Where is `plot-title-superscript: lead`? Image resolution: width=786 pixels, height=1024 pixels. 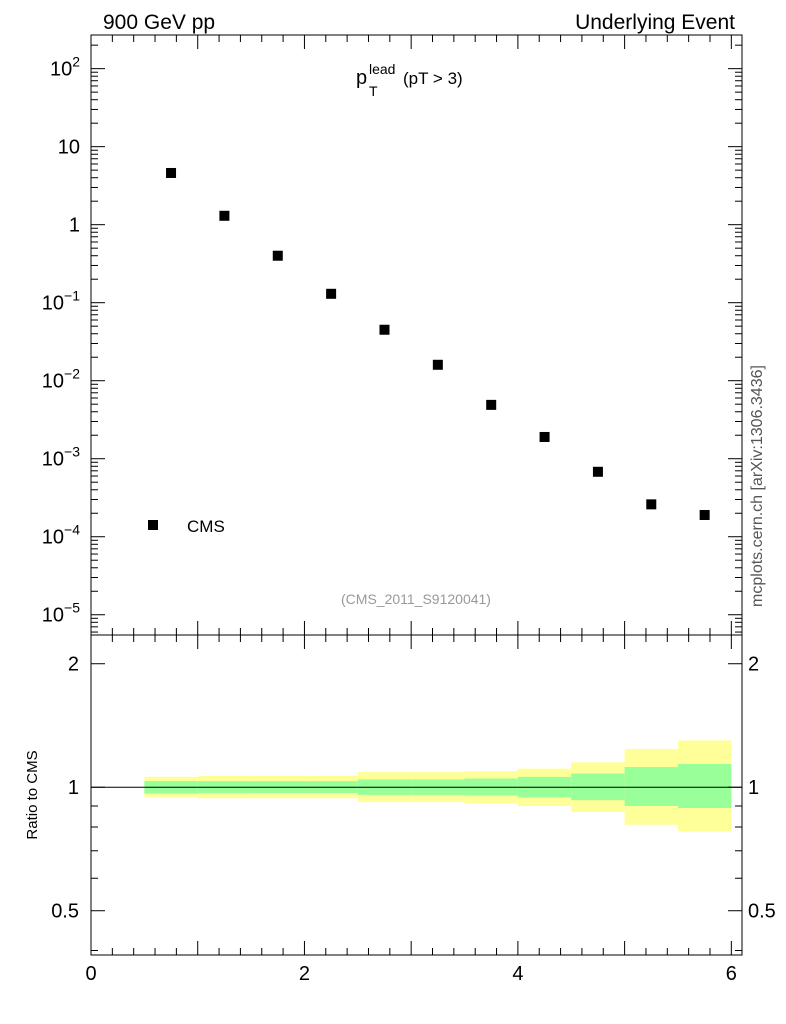
plot-title-superscript: lead is located at coordinates (382, 69).